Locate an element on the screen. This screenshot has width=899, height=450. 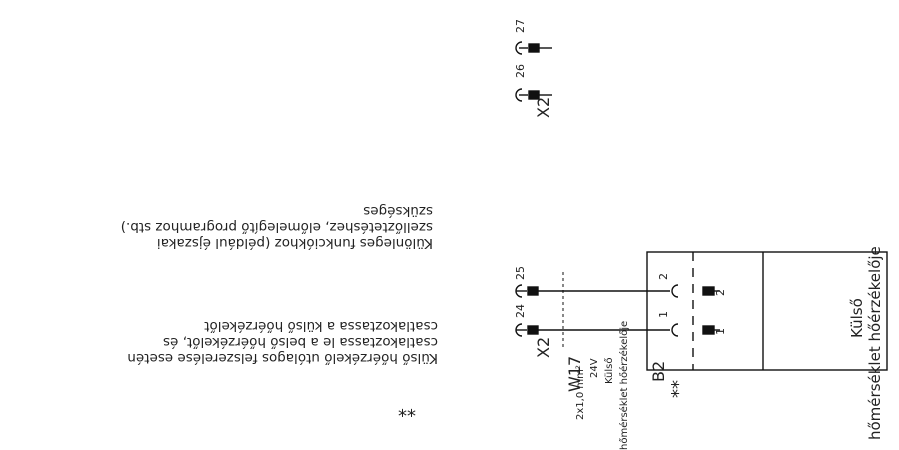
connector-bottom-label: X2 is located at coordinates (543, 347).